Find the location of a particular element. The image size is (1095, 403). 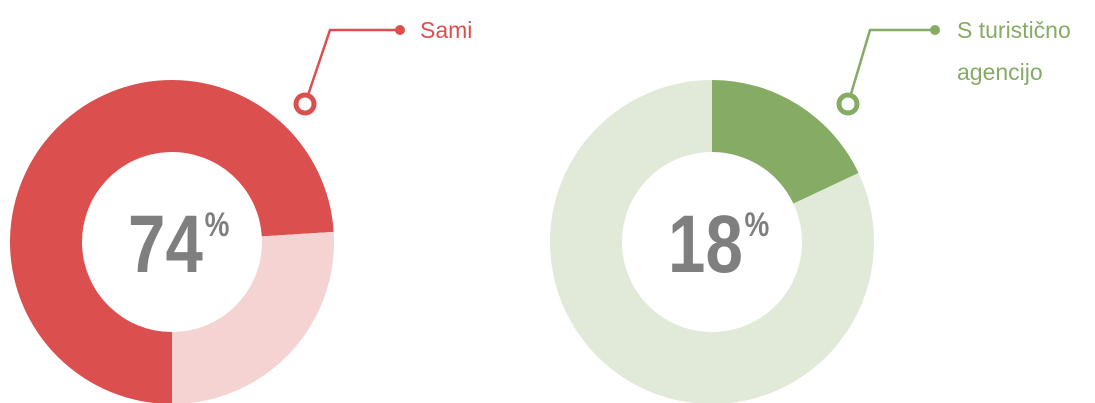

legend-label: Sami is located at coordinates (446, 30).